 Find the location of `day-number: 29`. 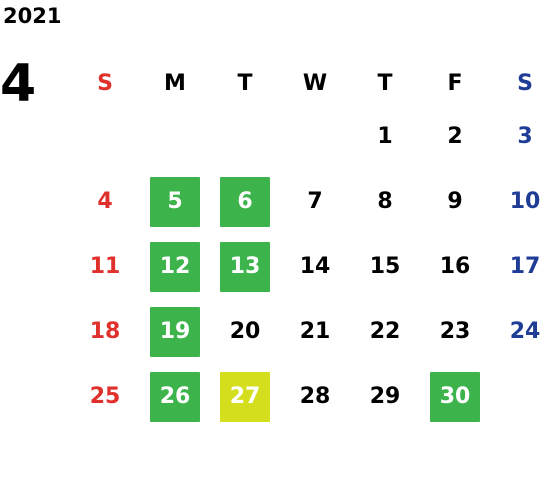

day-number: 29 is located at coordinates (385, 396).